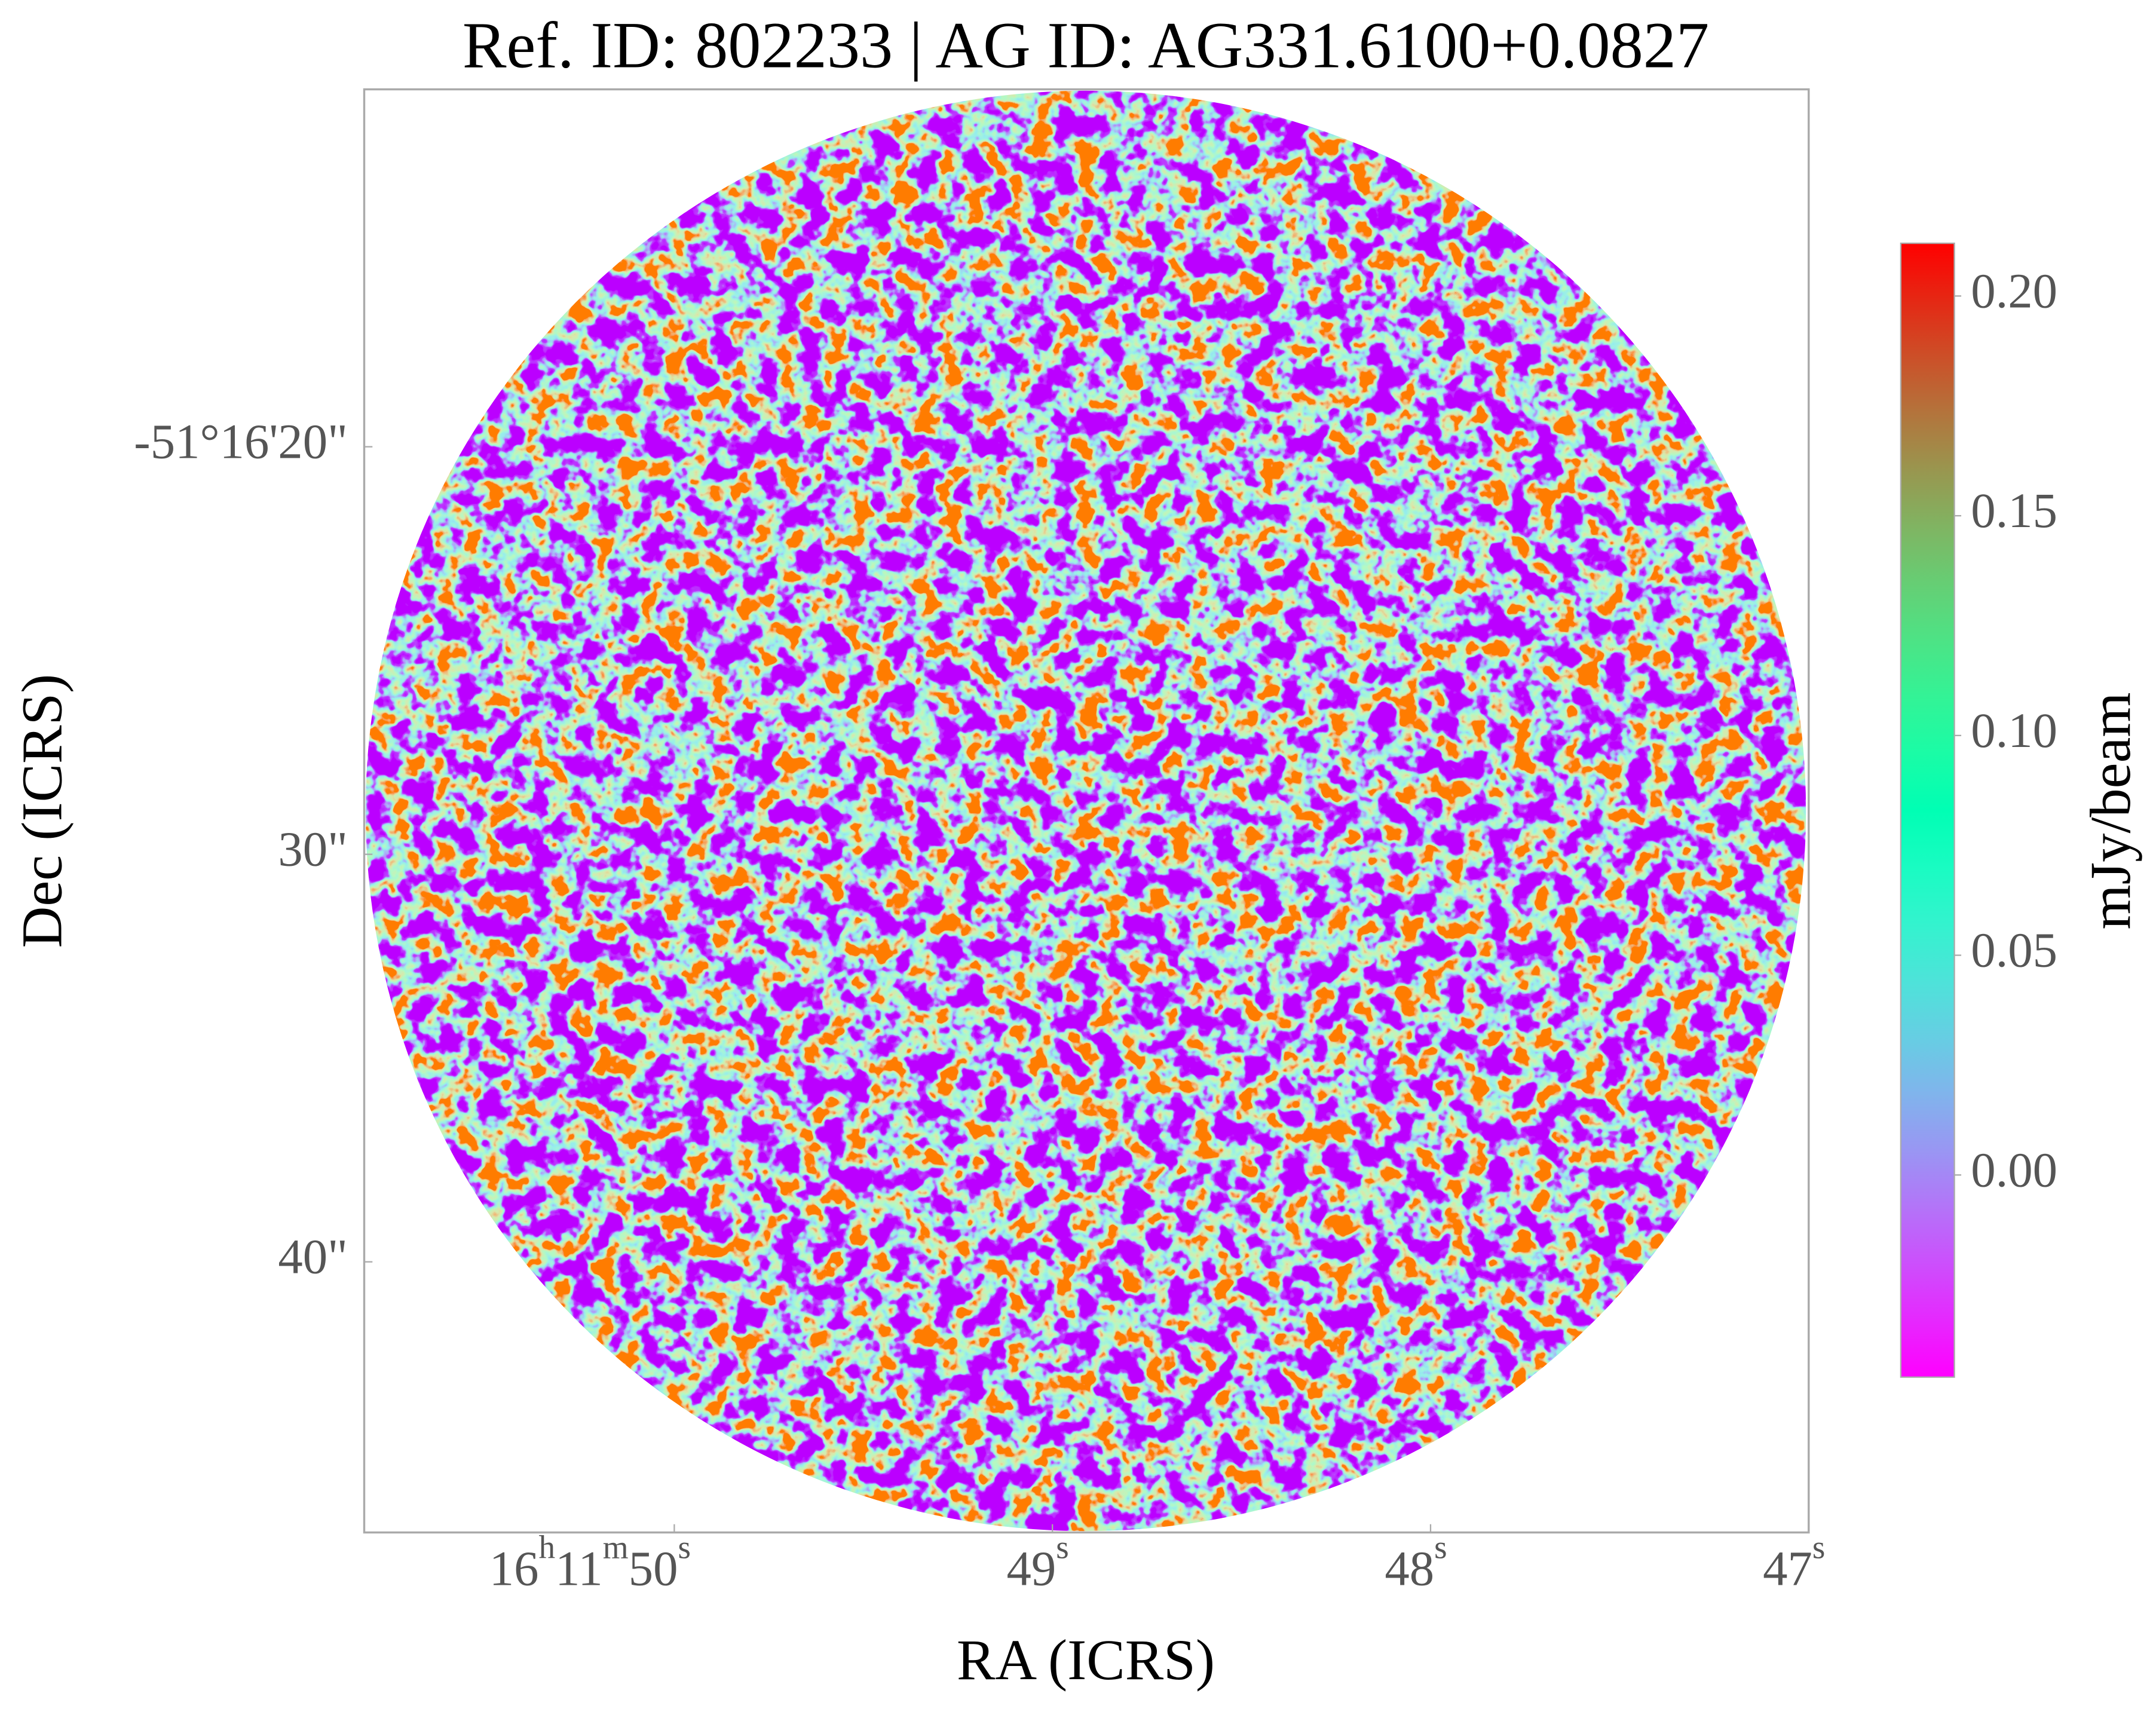 Image resolution: width=2156 pixels, height=1718 pixels. Describe the element at coordinates (1086, 1660) in the screenshot. I see `x-axis-label: RA (ICRS)` at that location.